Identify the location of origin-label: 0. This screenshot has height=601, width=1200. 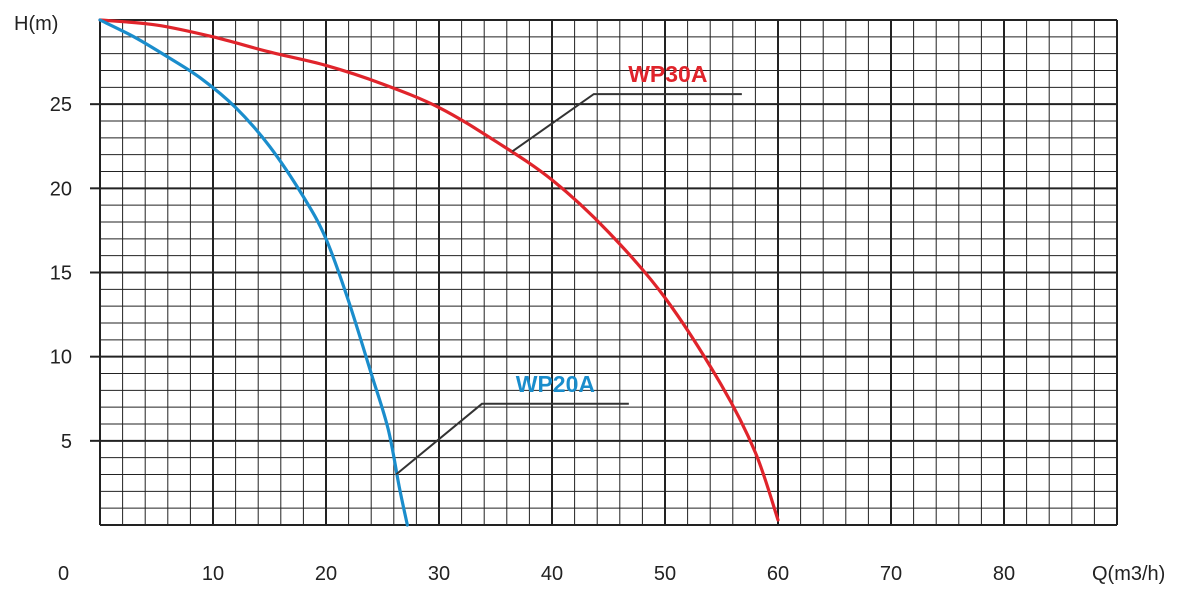
(63, 574).